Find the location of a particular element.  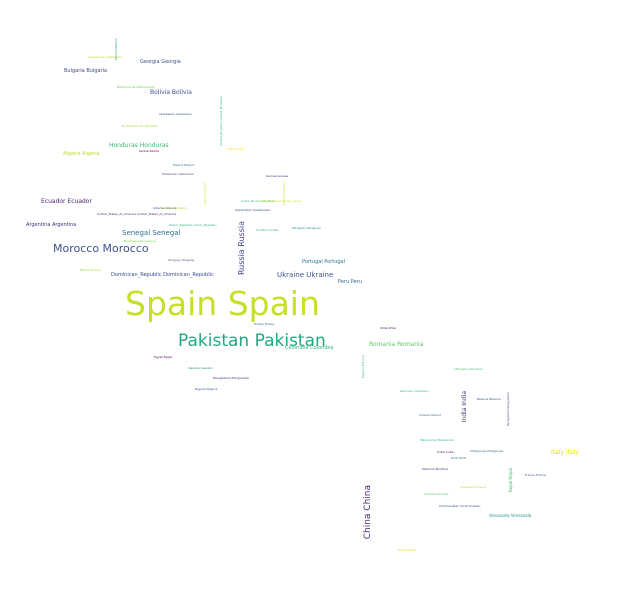

word-nicaragua: Nicaragua Nicaragua is located at coordinates (140, 241).